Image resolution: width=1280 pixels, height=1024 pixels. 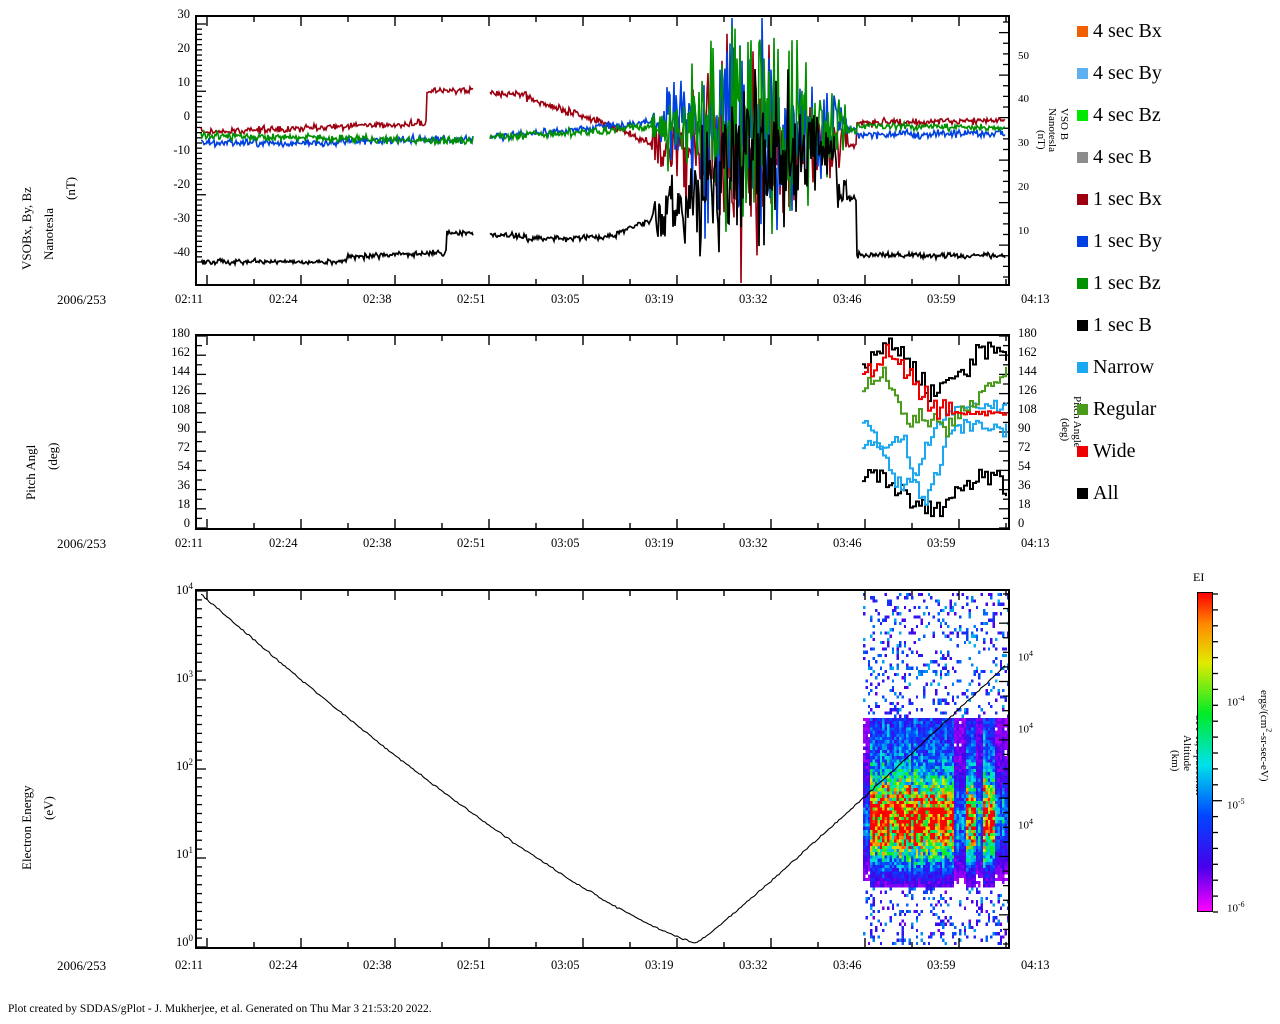 I want to click on panel1-ylabel-right-nt: (nT), so click(x=1041, y=150).